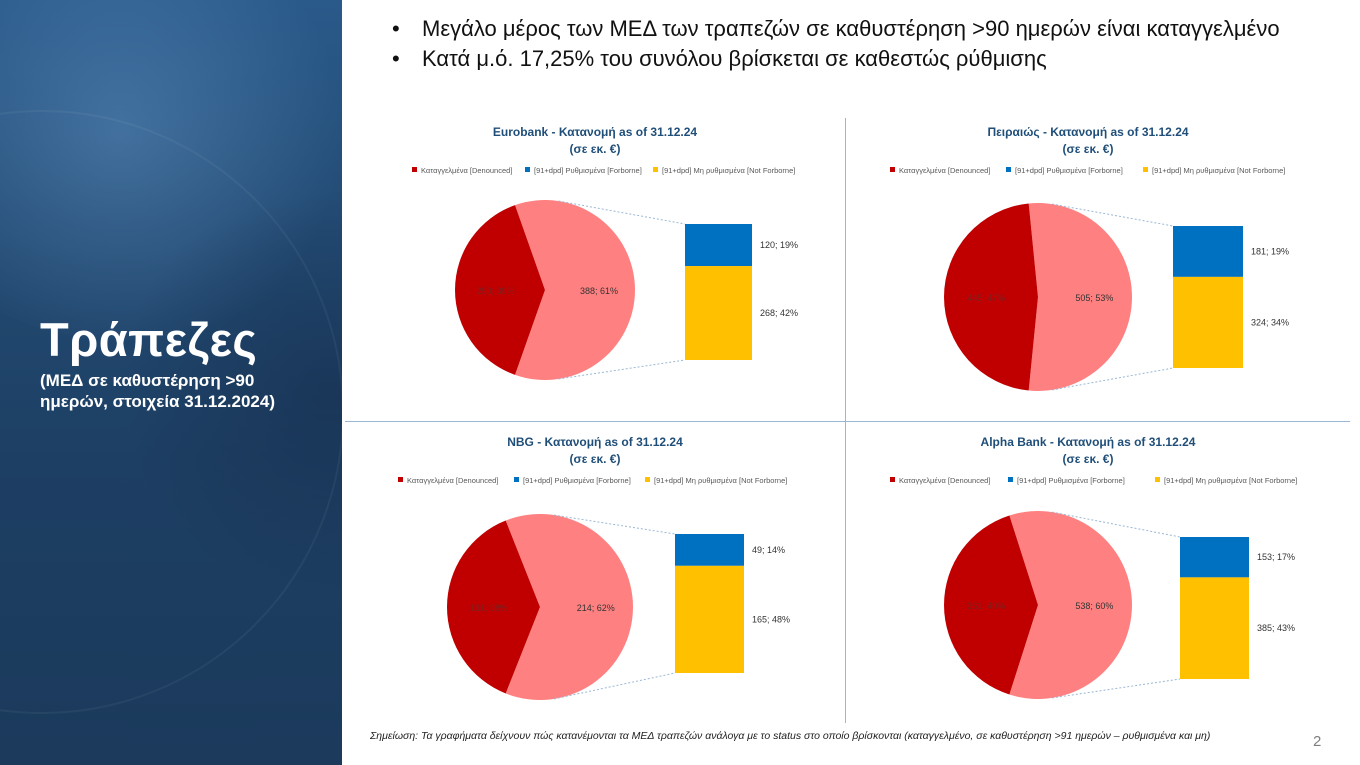 This screenshot has width=1360, height=765. I want to click on data-label: 131; 38%, so click(489, 608).